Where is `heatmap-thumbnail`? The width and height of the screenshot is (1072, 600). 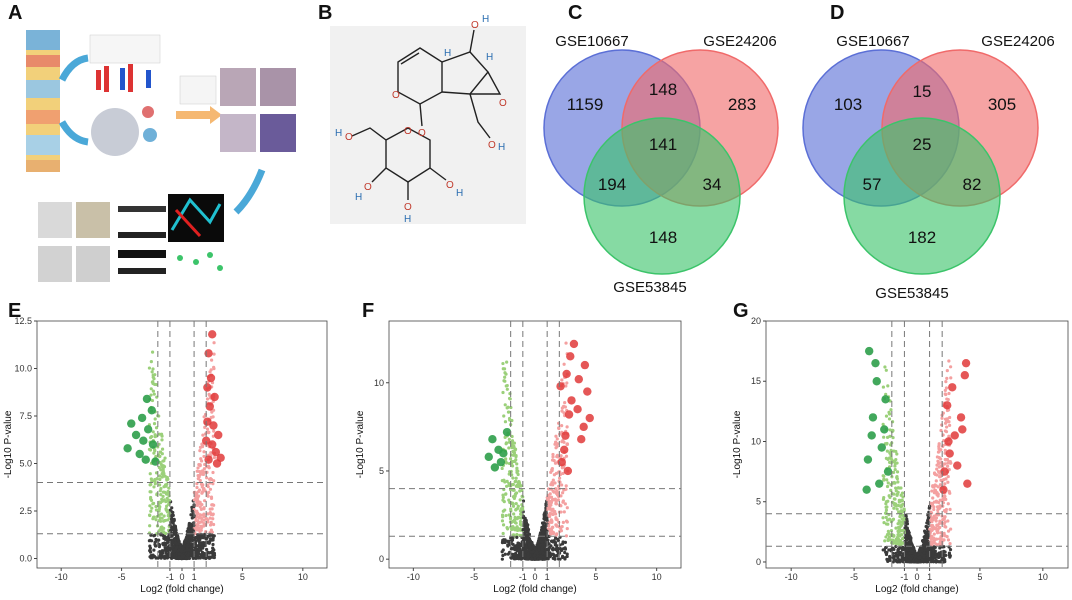 heatmap-thumbnail is located at coordinates (43, 101).